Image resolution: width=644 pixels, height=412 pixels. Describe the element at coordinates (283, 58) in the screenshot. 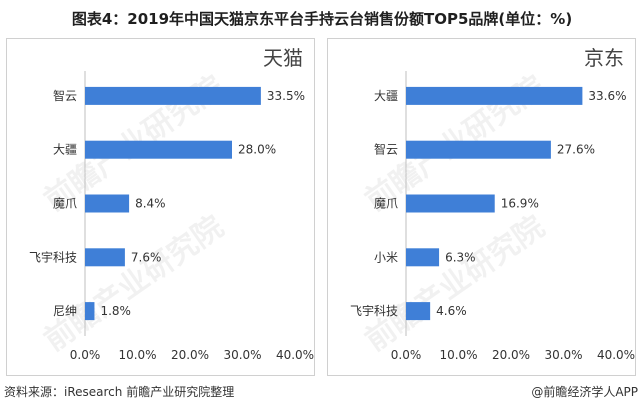

I see `panel-title: 天猫` at that location.